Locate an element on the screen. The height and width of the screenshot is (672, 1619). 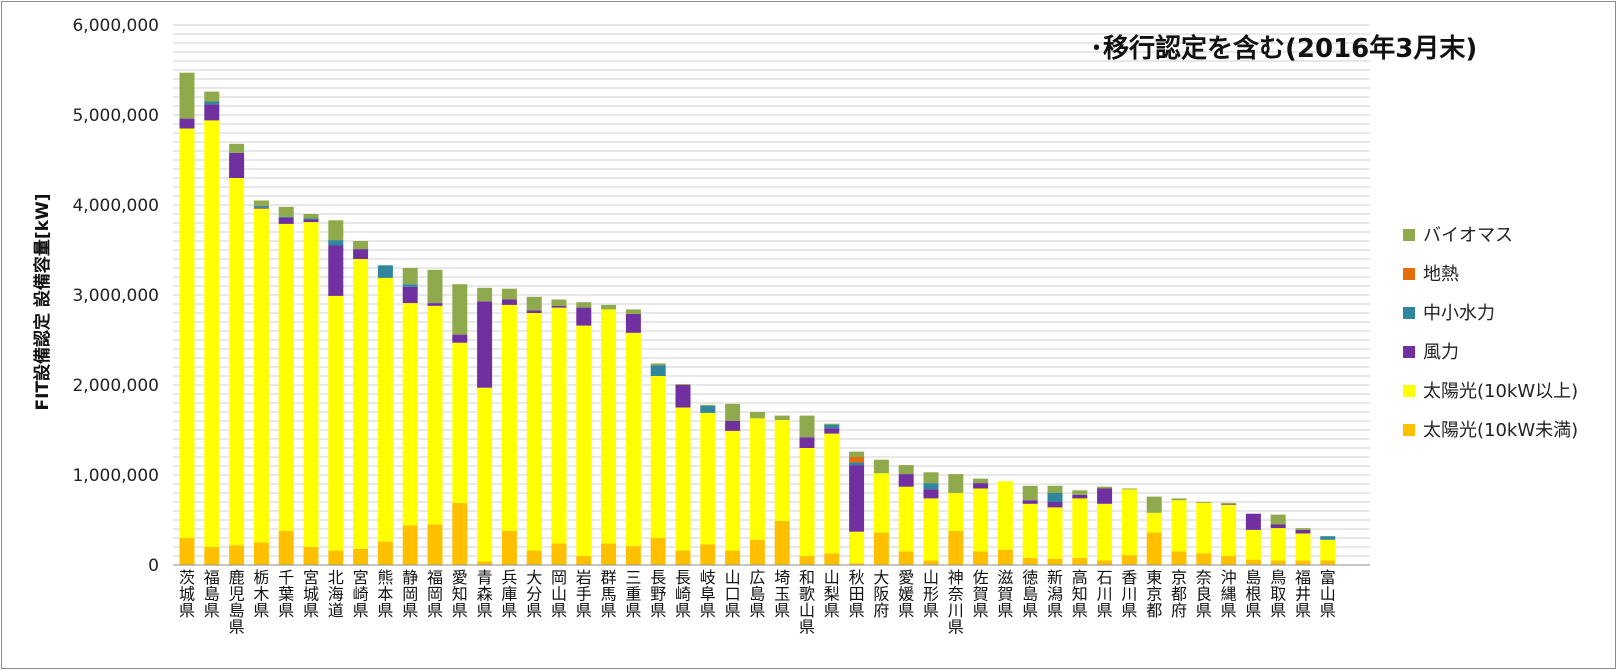
x-category-label: 滋賀県 is located at coordinates (1005, 594).